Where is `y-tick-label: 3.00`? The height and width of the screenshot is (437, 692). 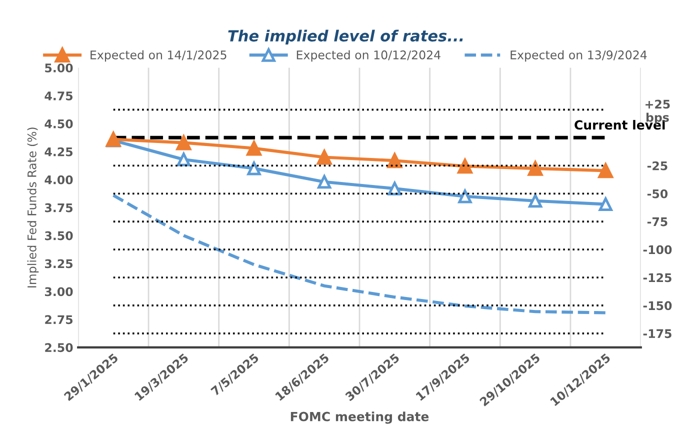 y-tick-label: 3.00 is located at coordinates (59, 291).